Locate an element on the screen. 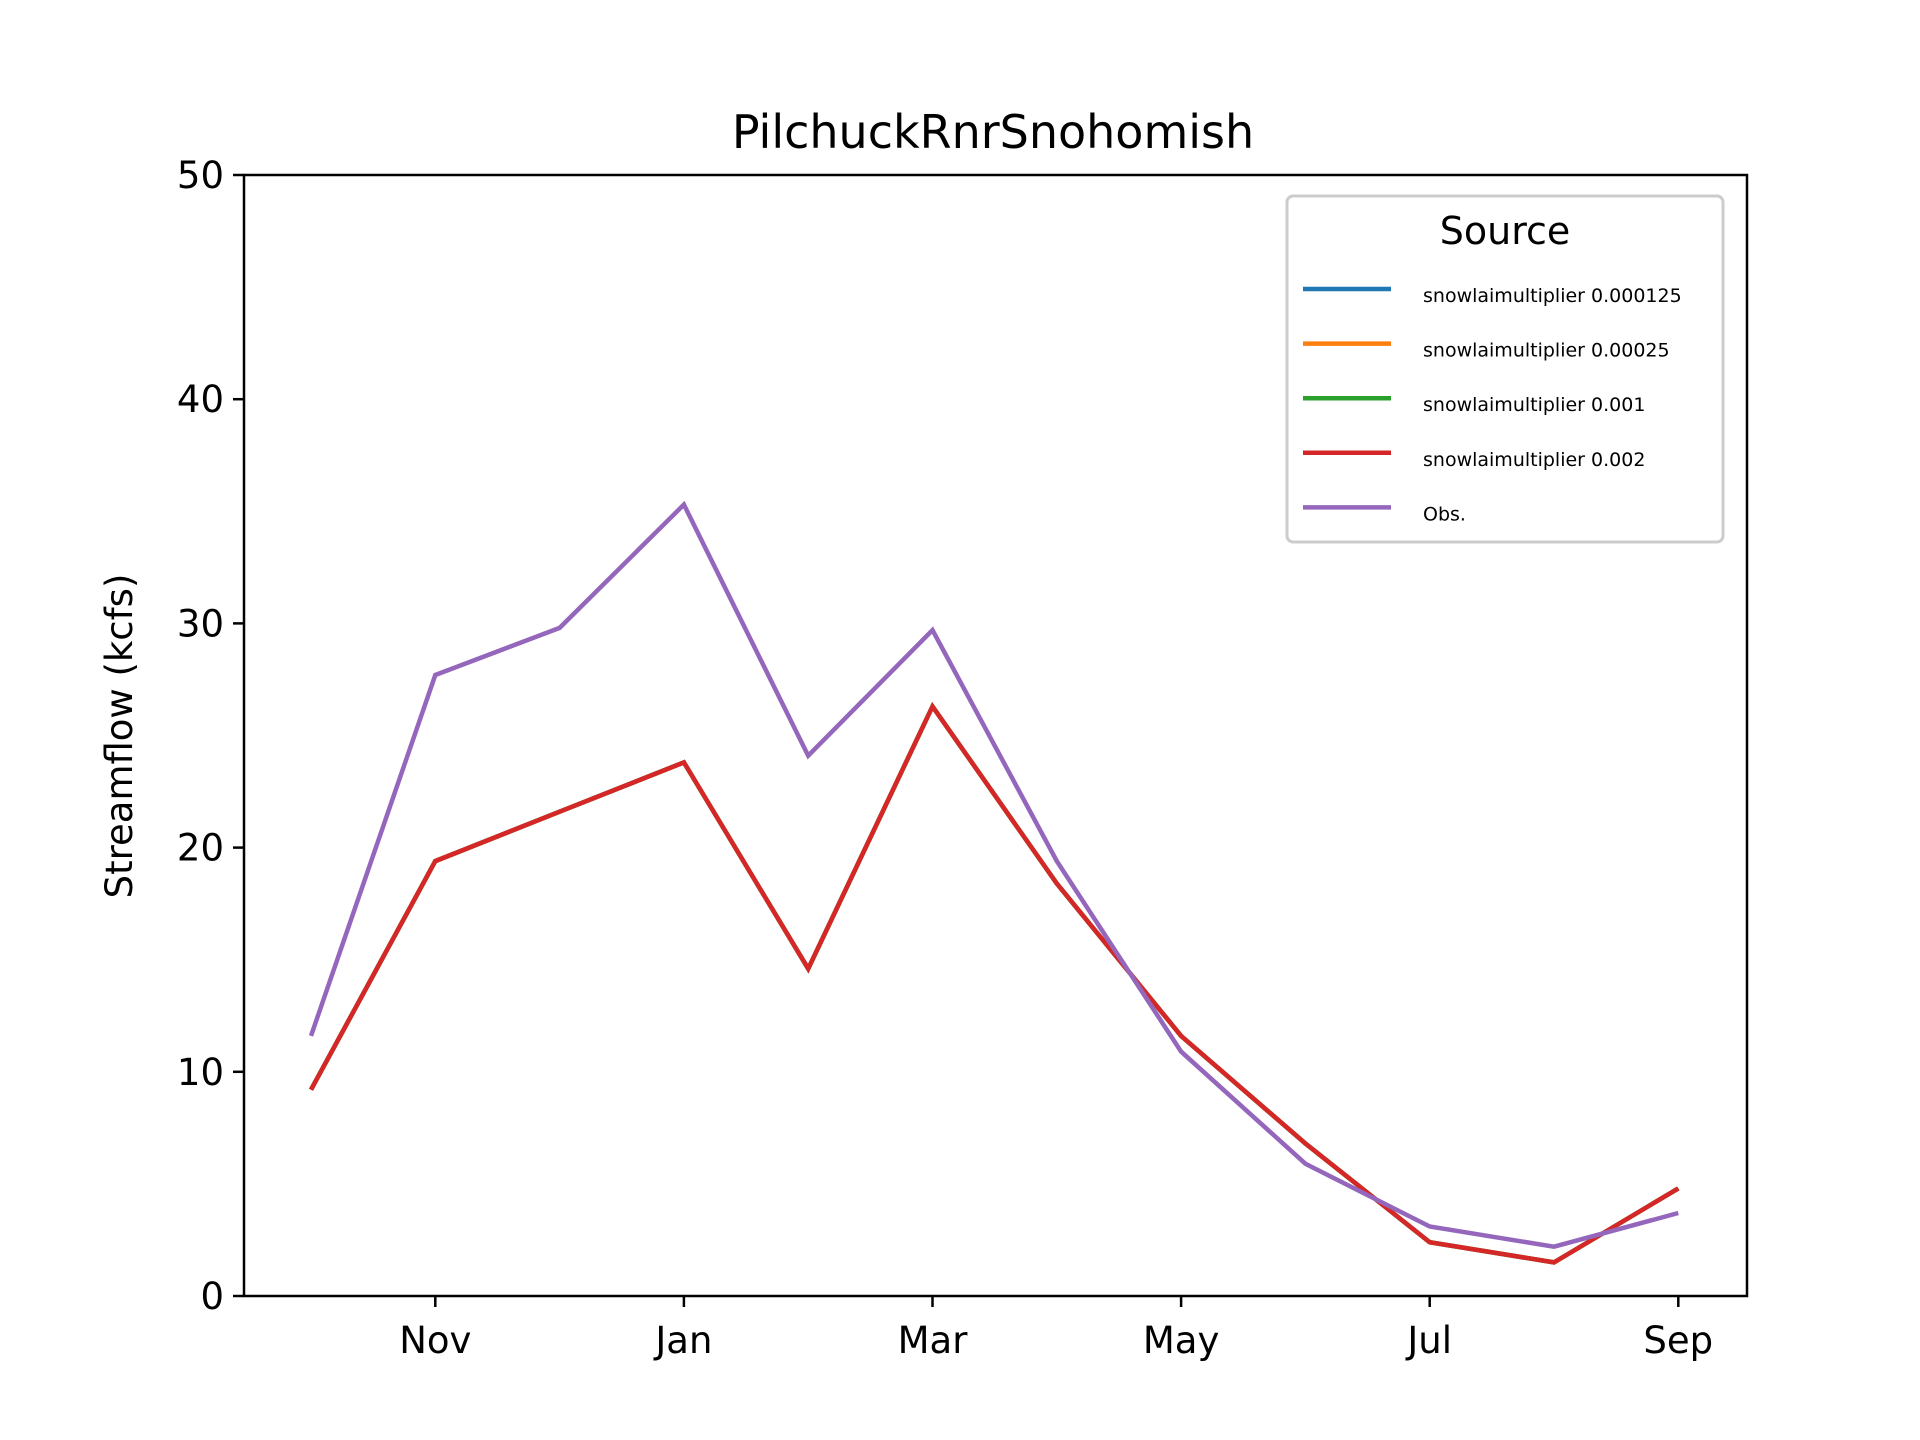 This screenshot has width=1920, height=1440. legend-label: snowlaimultiplier 0.000125 is located at coordinates (1552, 296).